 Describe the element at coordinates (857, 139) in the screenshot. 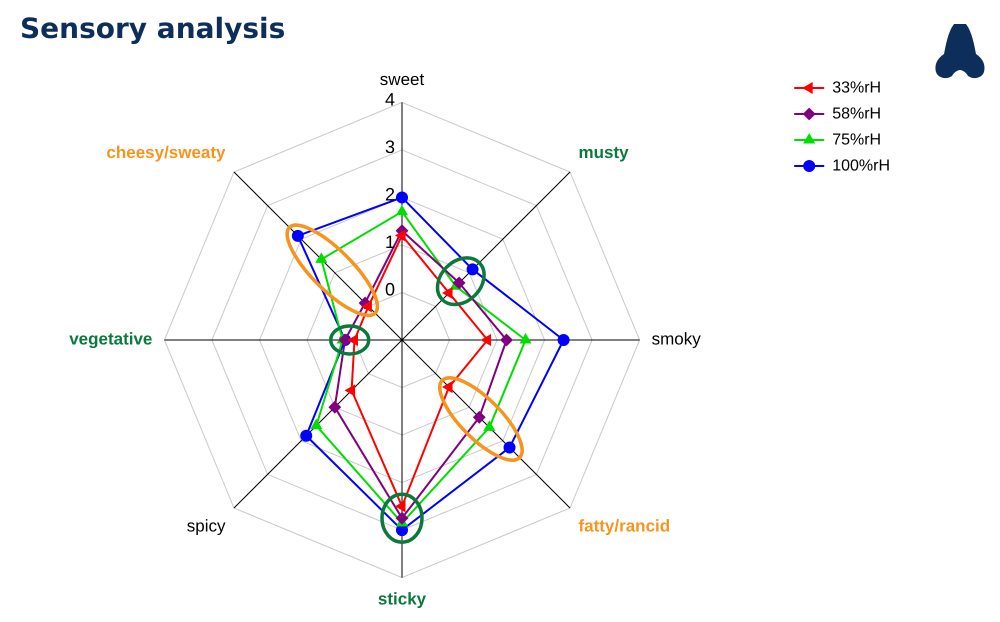

I see `legend-label: 75%rH` at that location.